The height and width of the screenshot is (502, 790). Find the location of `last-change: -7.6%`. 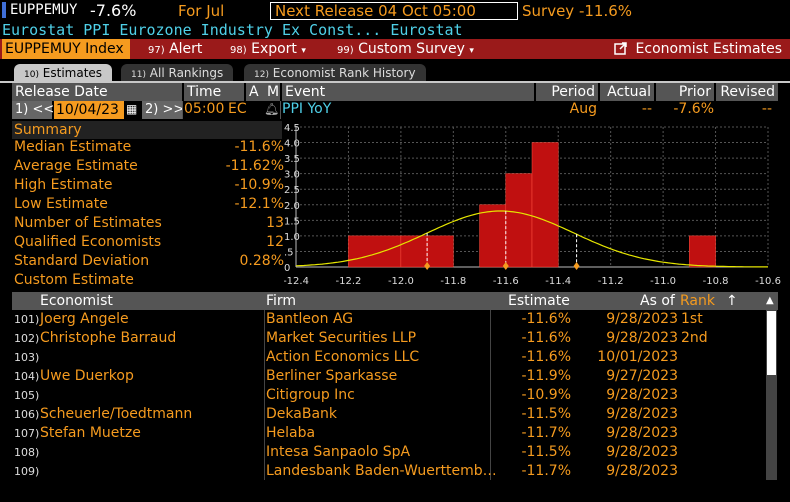

last-change: -7.6% is located at coordinates (113, 10).